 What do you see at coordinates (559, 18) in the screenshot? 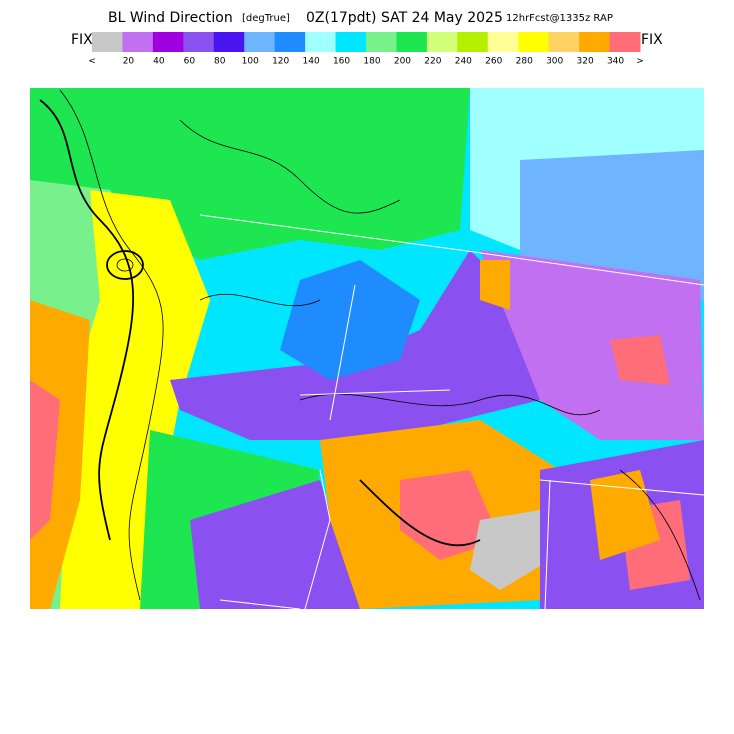
I see `forecast: 12hrFcst@1335z RAP` at bounding box center [559, 18].